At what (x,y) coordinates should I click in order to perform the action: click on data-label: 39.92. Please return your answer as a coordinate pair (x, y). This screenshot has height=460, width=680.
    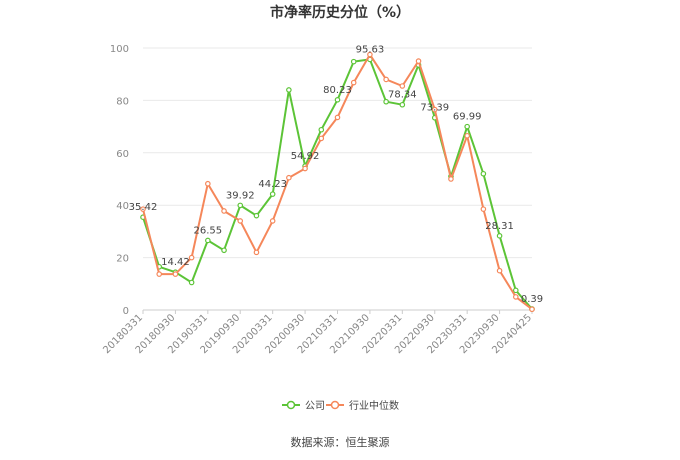
    Looking at the image, I should click on (240, 195).